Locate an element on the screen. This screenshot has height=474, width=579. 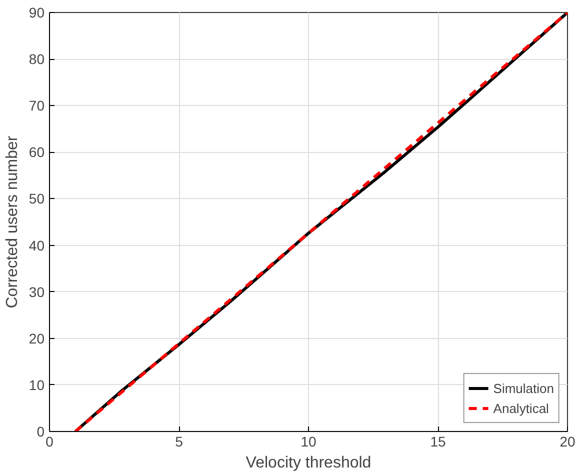
y-tick-label: 50 is located at coordinates (36, 198).